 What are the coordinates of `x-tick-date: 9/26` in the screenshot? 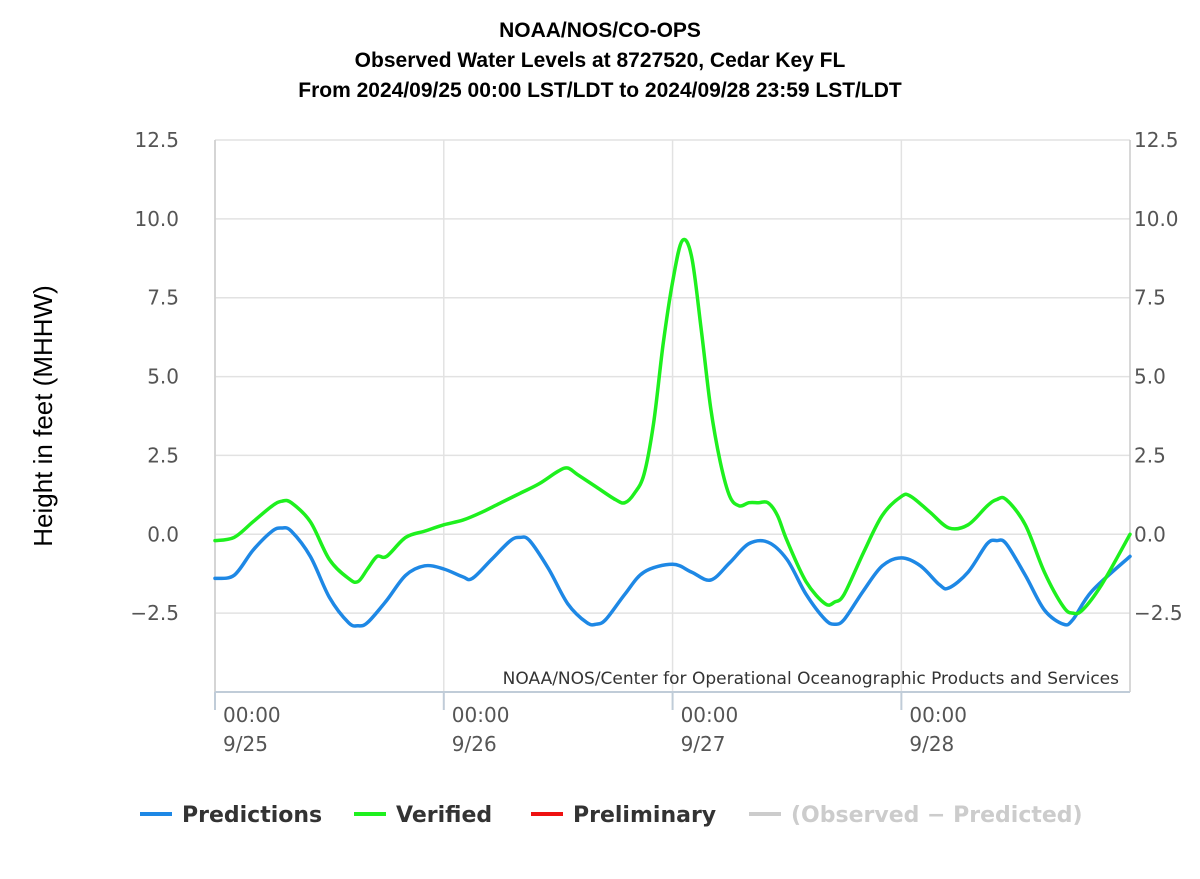 It's located at (474, 744).